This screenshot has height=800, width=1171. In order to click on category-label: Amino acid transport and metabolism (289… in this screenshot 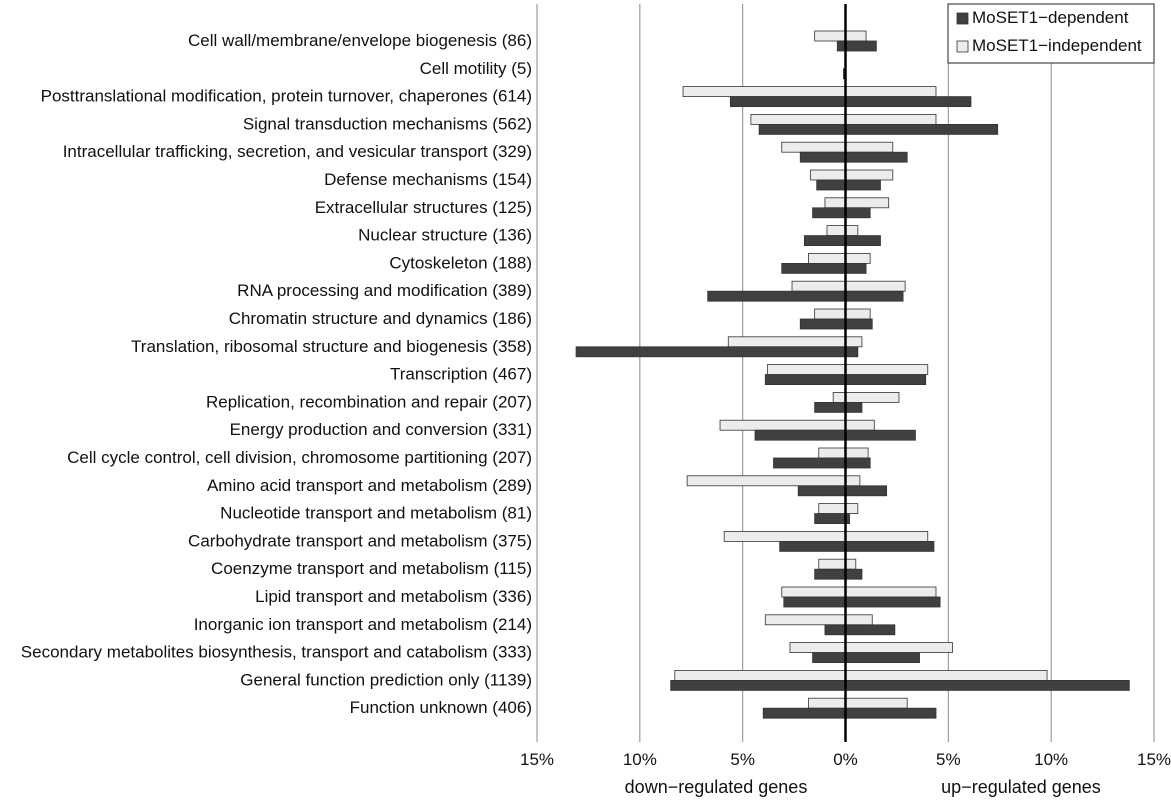, I will do `click(369, 485)`.